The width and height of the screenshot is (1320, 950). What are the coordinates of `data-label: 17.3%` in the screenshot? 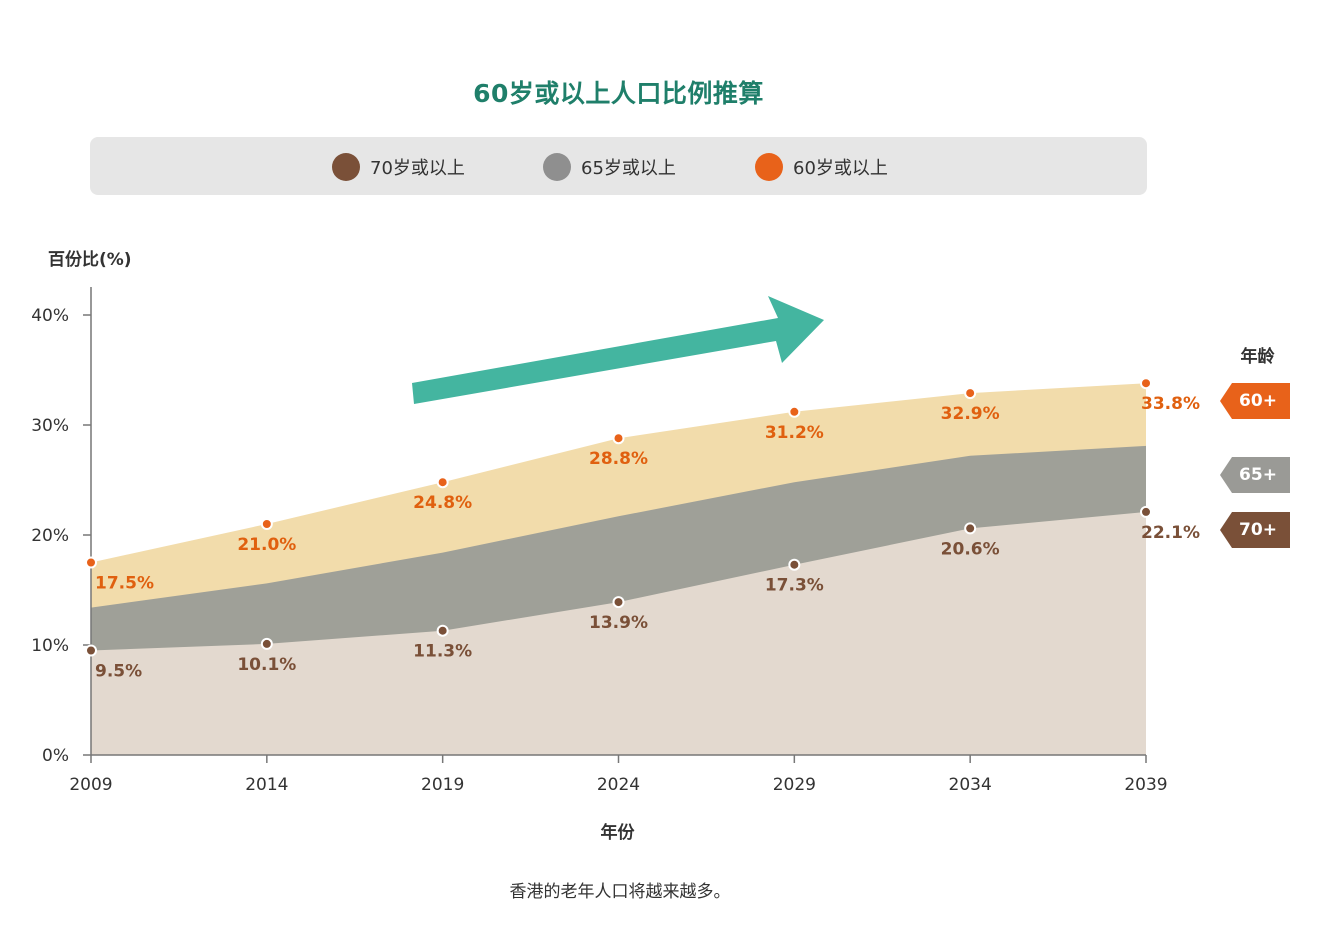 It's located at (794, 586).